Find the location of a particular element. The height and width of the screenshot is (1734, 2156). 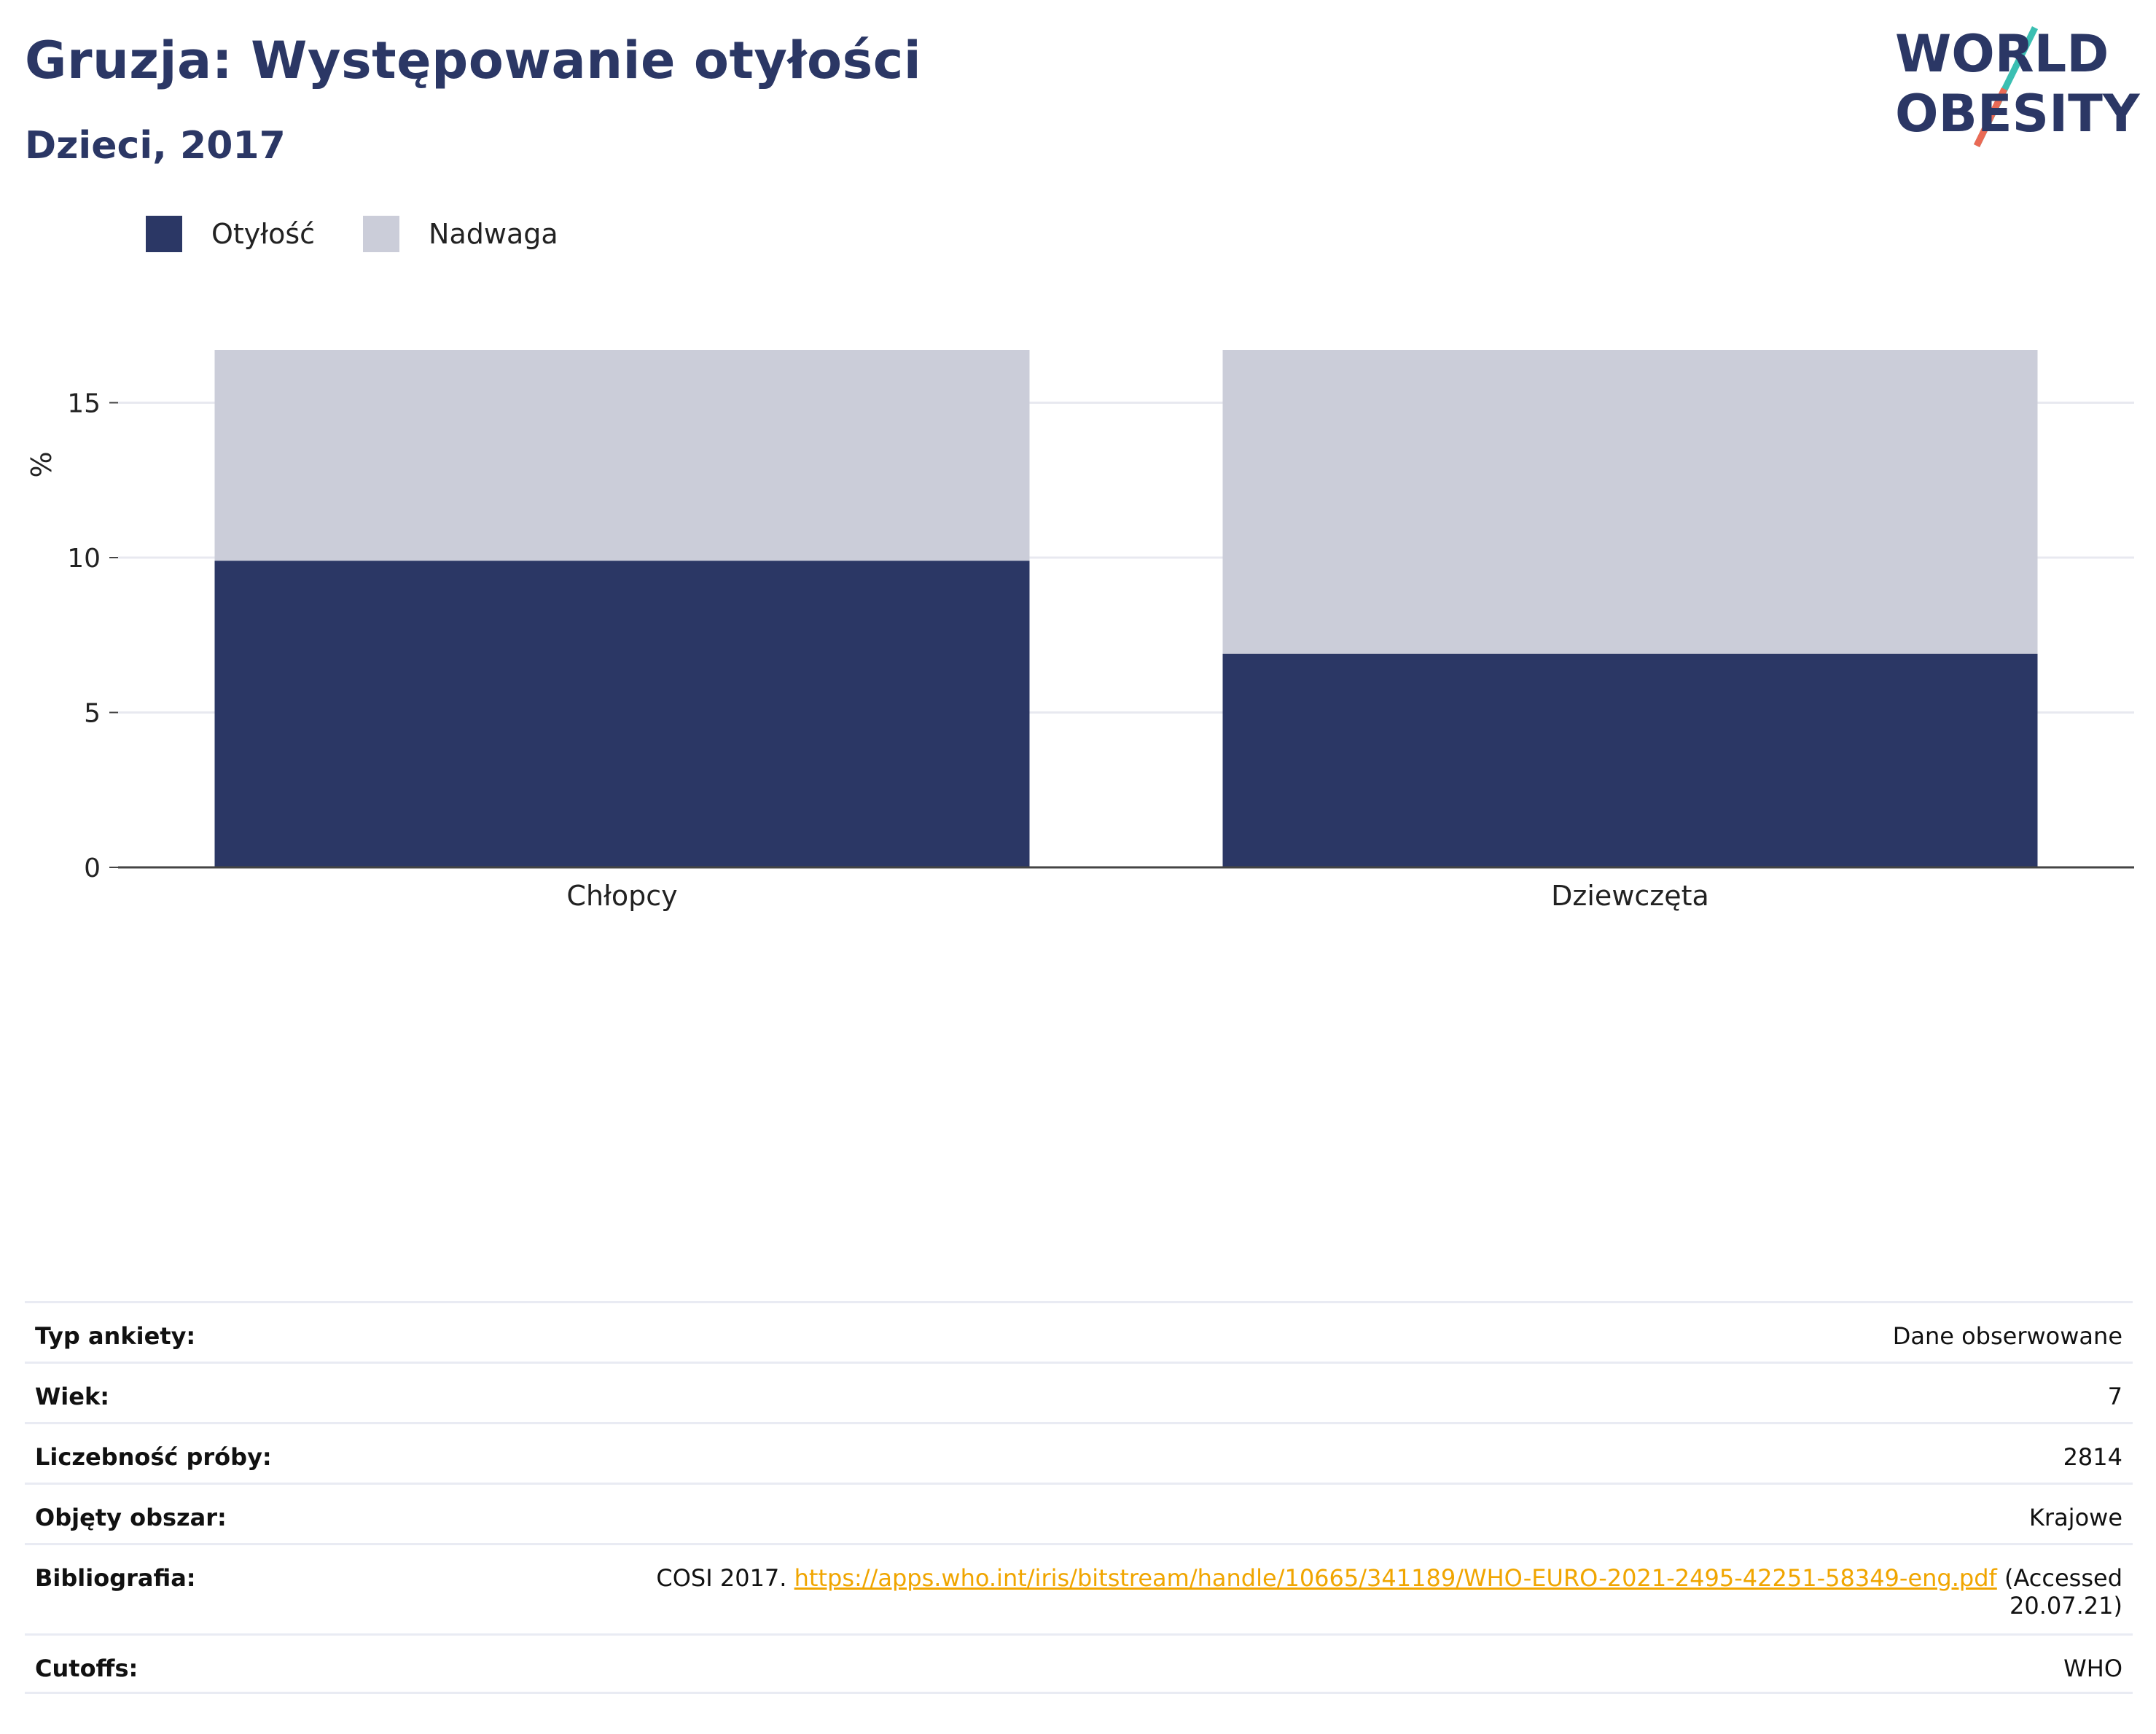

meta-value: WHO is located at coordinates (2093, 1669).